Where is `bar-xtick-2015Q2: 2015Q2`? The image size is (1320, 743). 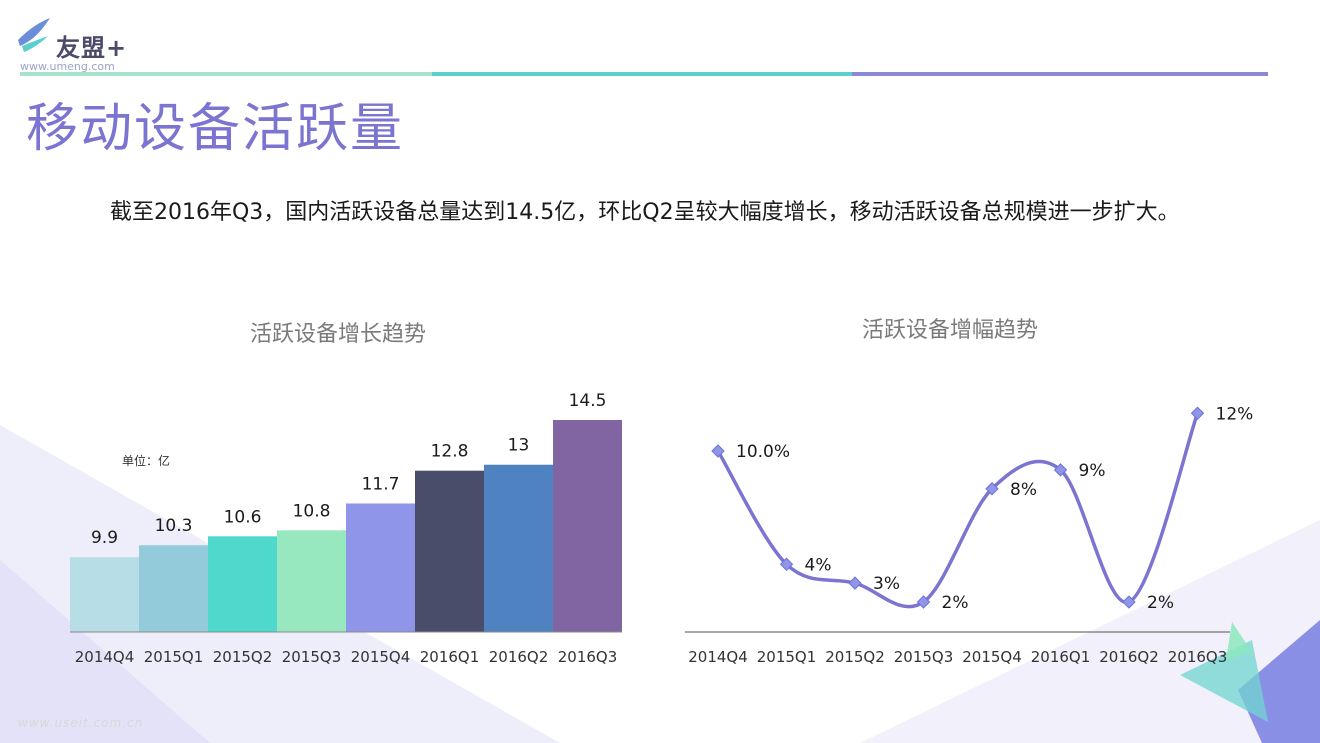
bar-xtick-2015Q2: 2015Q2 is located at coordinates (243, 657).